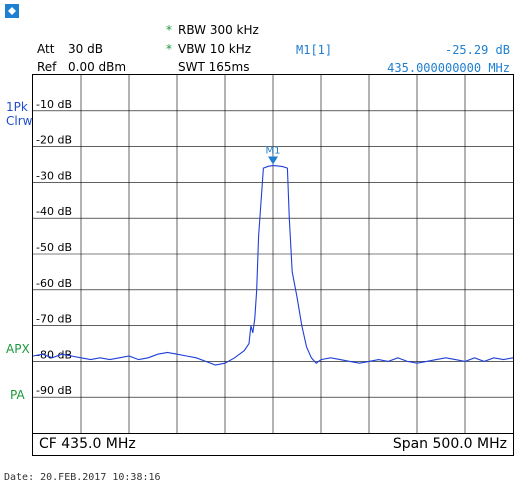  Describe the element at coordinates (54, 283) in the screenshot. I see `y-tick-label: -60 dB` at that location.